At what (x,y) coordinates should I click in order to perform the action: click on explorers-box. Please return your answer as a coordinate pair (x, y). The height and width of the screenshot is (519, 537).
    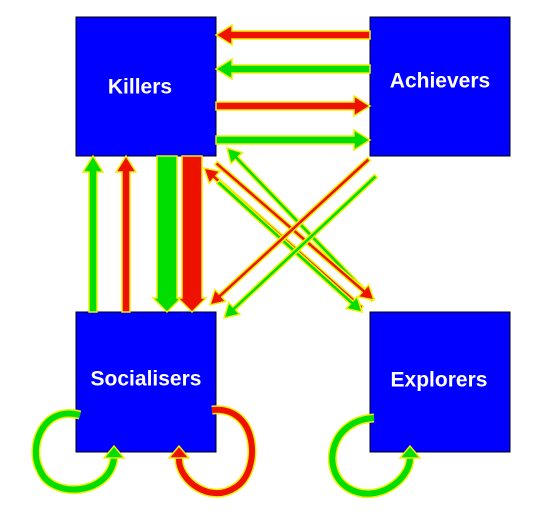
    Looking at the image, I should click on (440, 382).